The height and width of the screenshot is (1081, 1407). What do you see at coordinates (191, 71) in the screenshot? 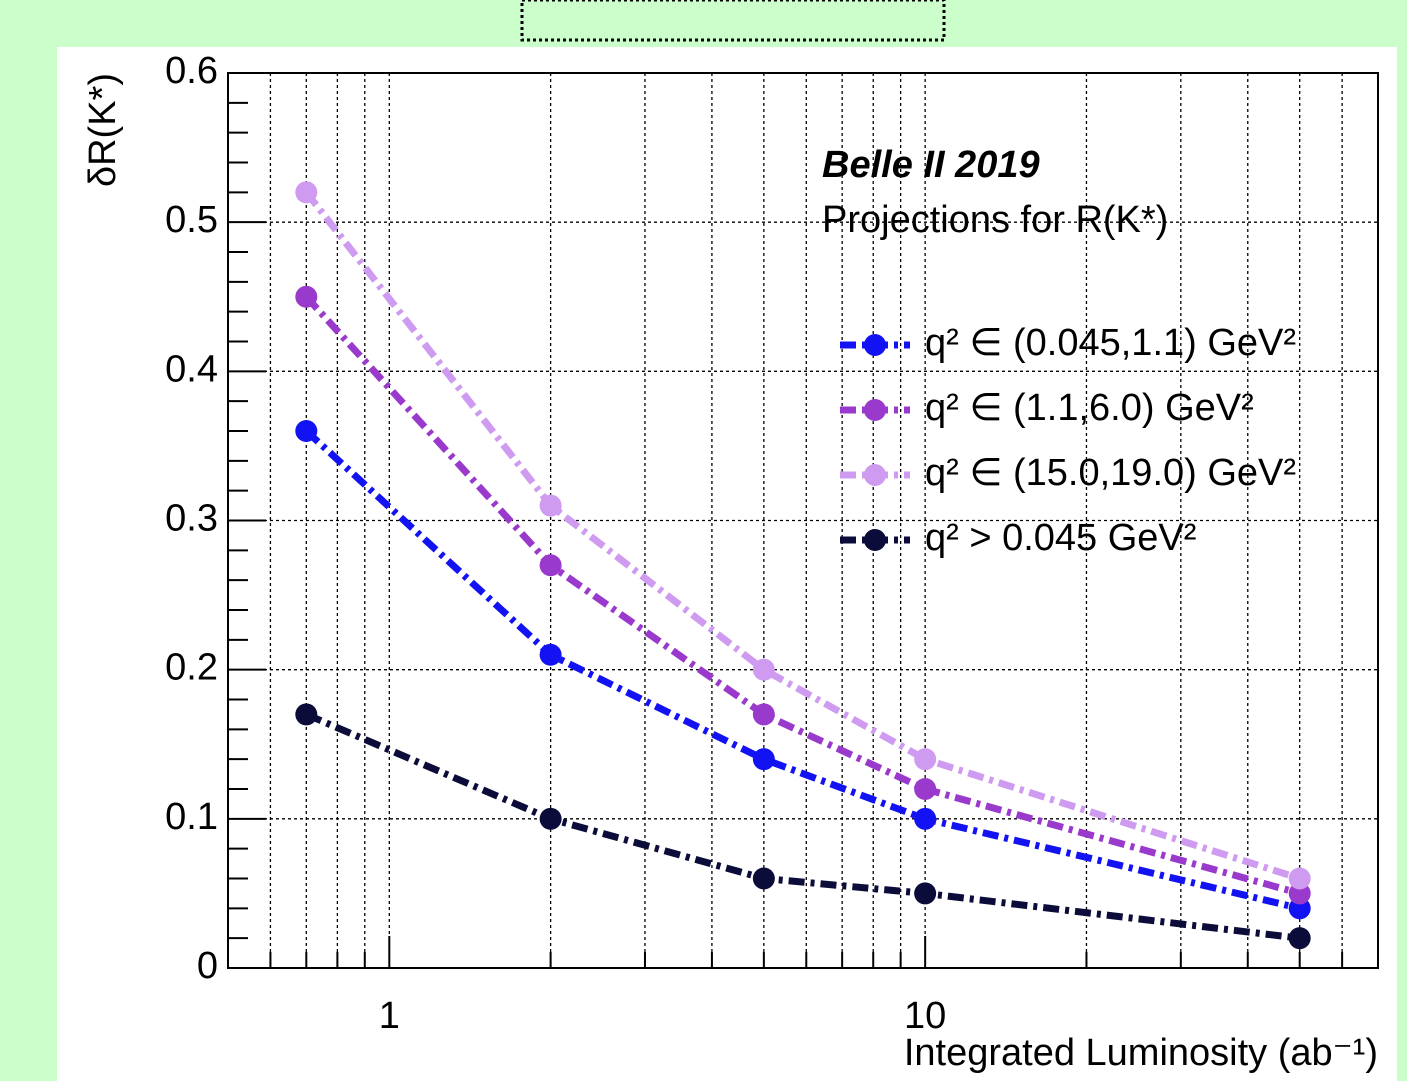
I see `y-tick-label: 0.6` at bounding box center [191, 71].